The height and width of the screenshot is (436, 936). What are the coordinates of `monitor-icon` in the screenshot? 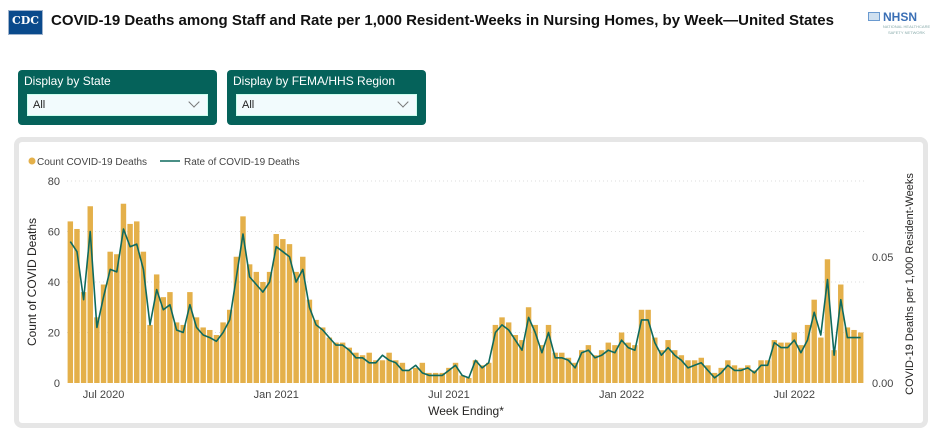 It's located at (874, 16).